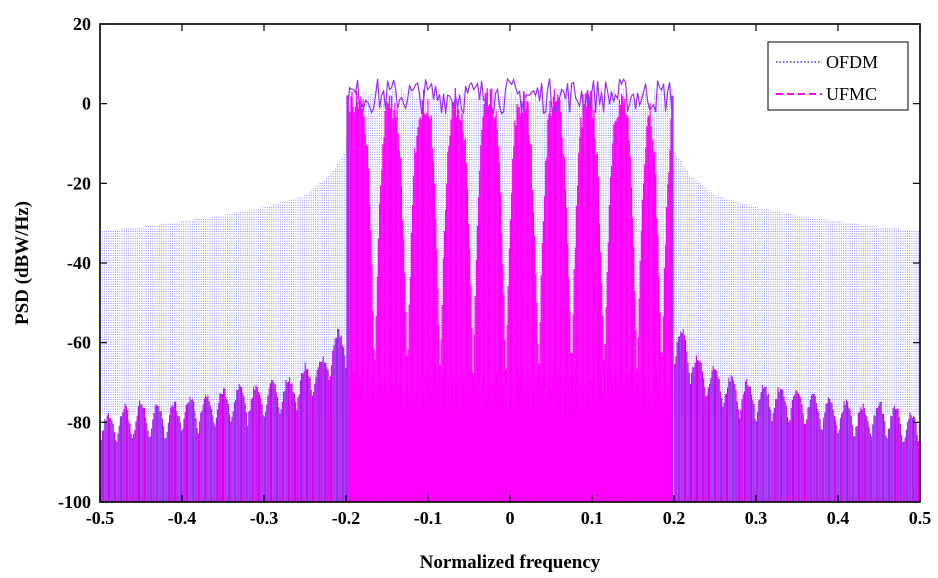 The image size is (938, 578). I want to click on y-tick-label: 20, so click(82, 24).